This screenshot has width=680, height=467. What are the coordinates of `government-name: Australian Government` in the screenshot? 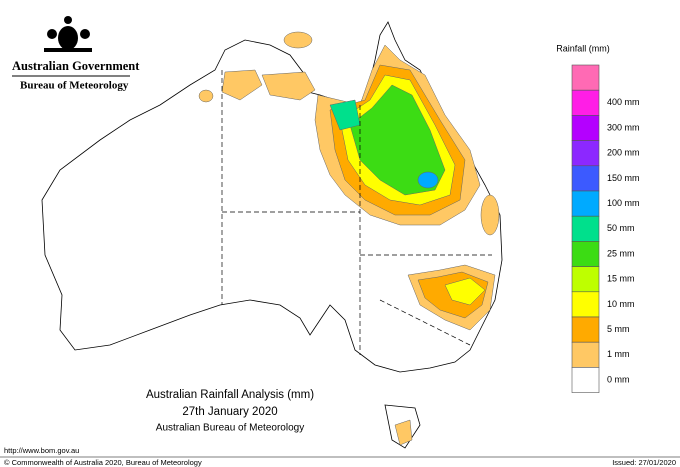 It's located at (76, 66).